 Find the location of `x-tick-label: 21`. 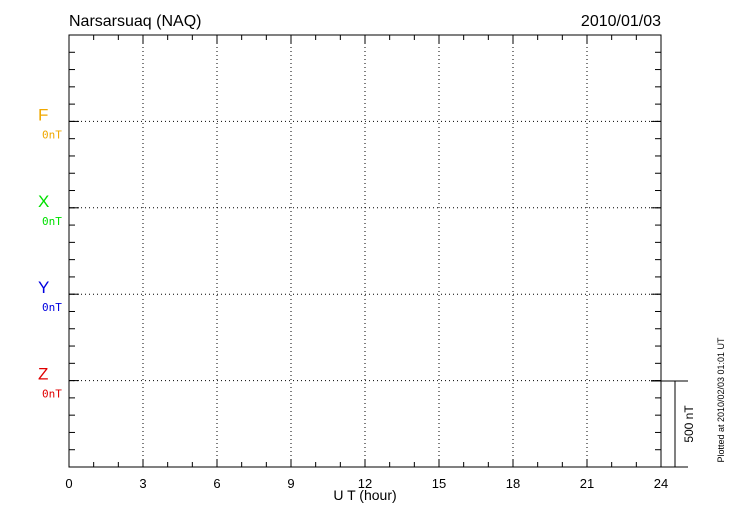

x-tick-label: 21 is located at coordinates (587, 483).